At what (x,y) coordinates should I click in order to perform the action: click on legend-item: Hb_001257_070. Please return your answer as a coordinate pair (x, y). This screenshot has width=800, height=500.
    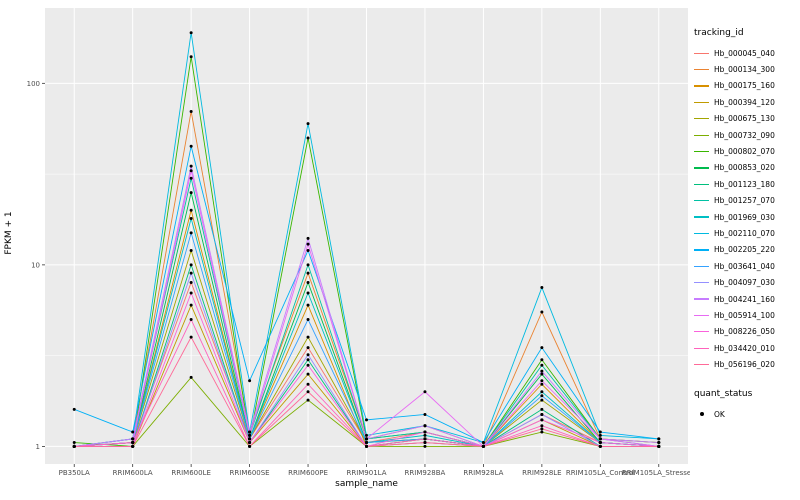
    Looking at the image, I should click on (746, 201).